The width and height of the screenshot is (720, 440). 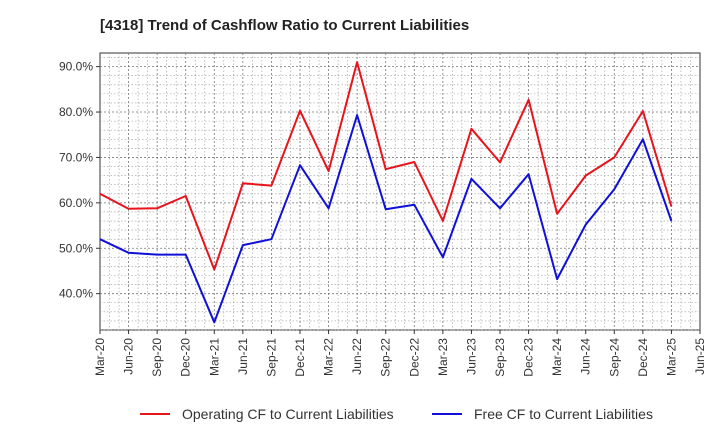 What do you see at coordinates (76, 248) in the screenshot?
I see `y-tick-label: 50.0%` at bounding box center [76, 248].